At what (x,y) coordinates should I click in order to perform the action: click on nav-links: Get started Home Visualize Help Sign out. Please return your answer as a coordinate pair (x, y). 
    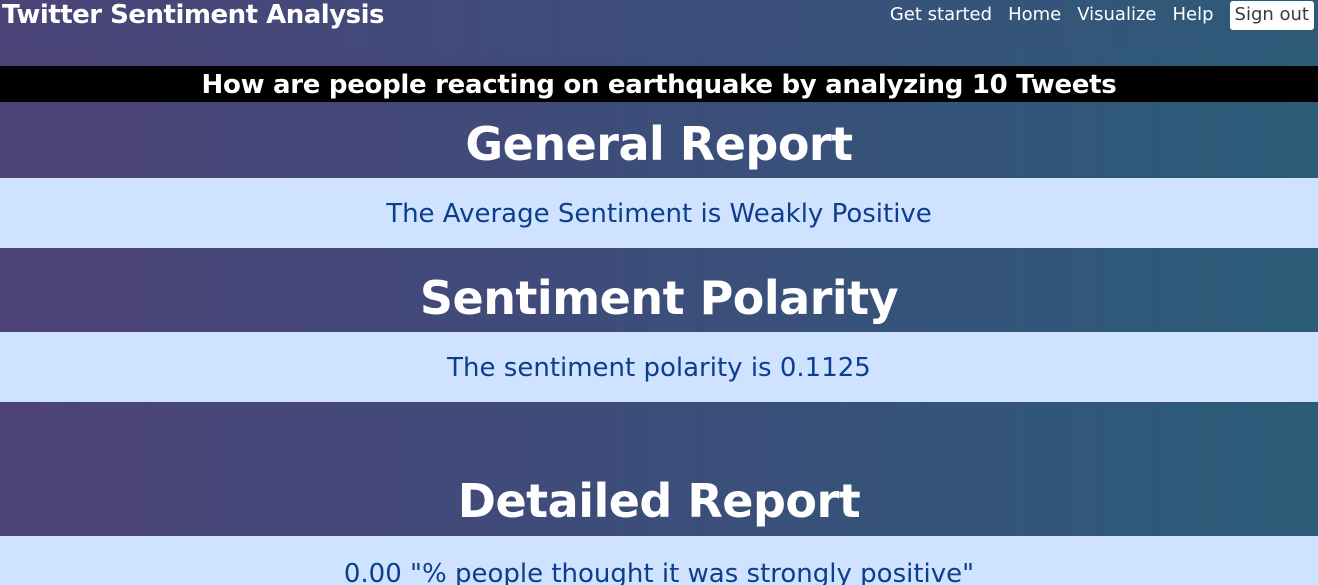
    Looking at the image, I should click on (1102, 15).